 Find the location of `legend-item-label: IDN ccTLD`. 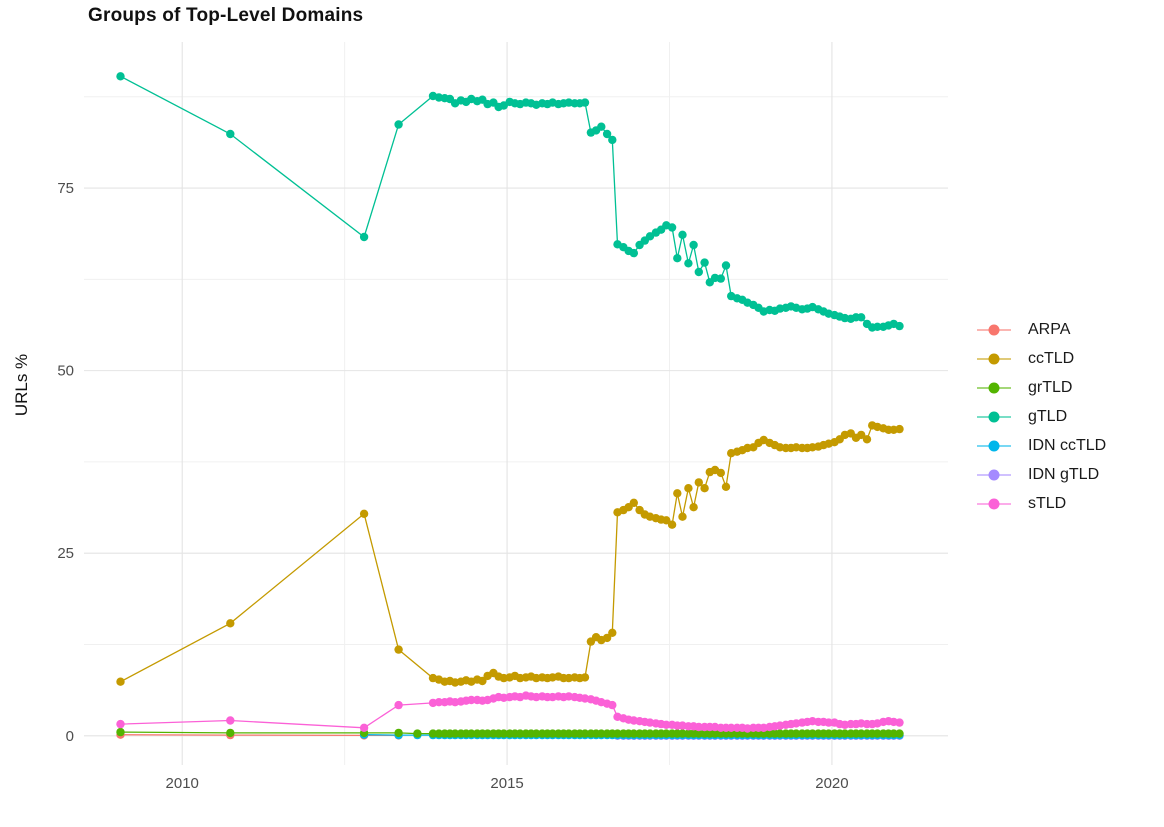

legend-item-label: IDN ccTLD is located at coordinates (1067, 445).